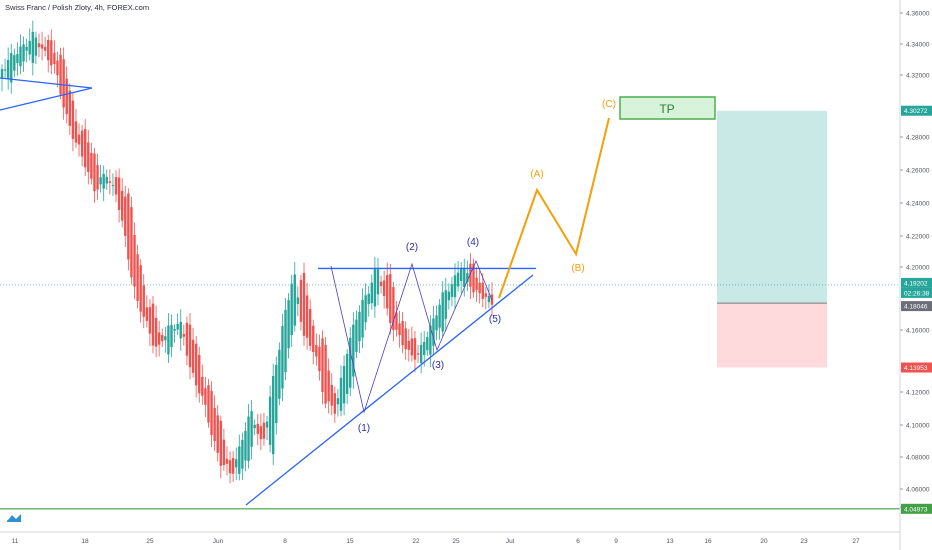 This screenshot has height=550, width=932. I want to click on projection-label-a: (A), so click(536, 174).